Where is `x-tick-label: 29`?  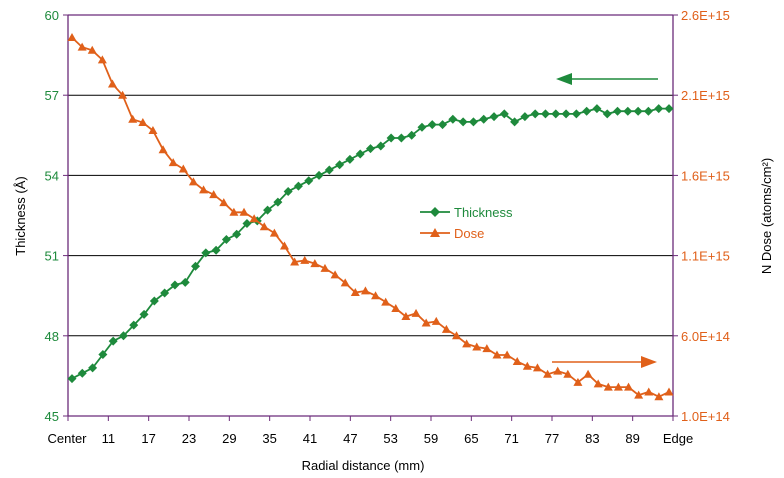 x-tick-label: 29 is located at coordinates (229, 438).